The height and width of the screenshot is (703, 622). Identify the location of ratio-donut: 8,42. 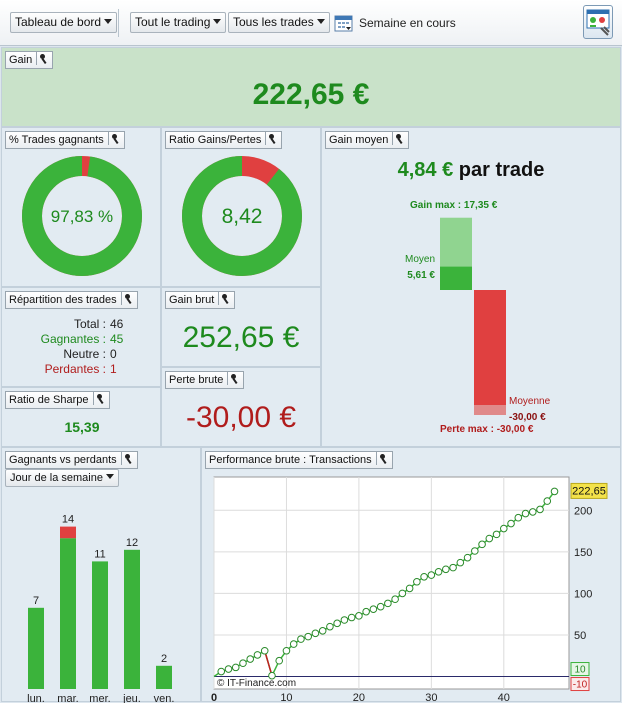
(242, 216).